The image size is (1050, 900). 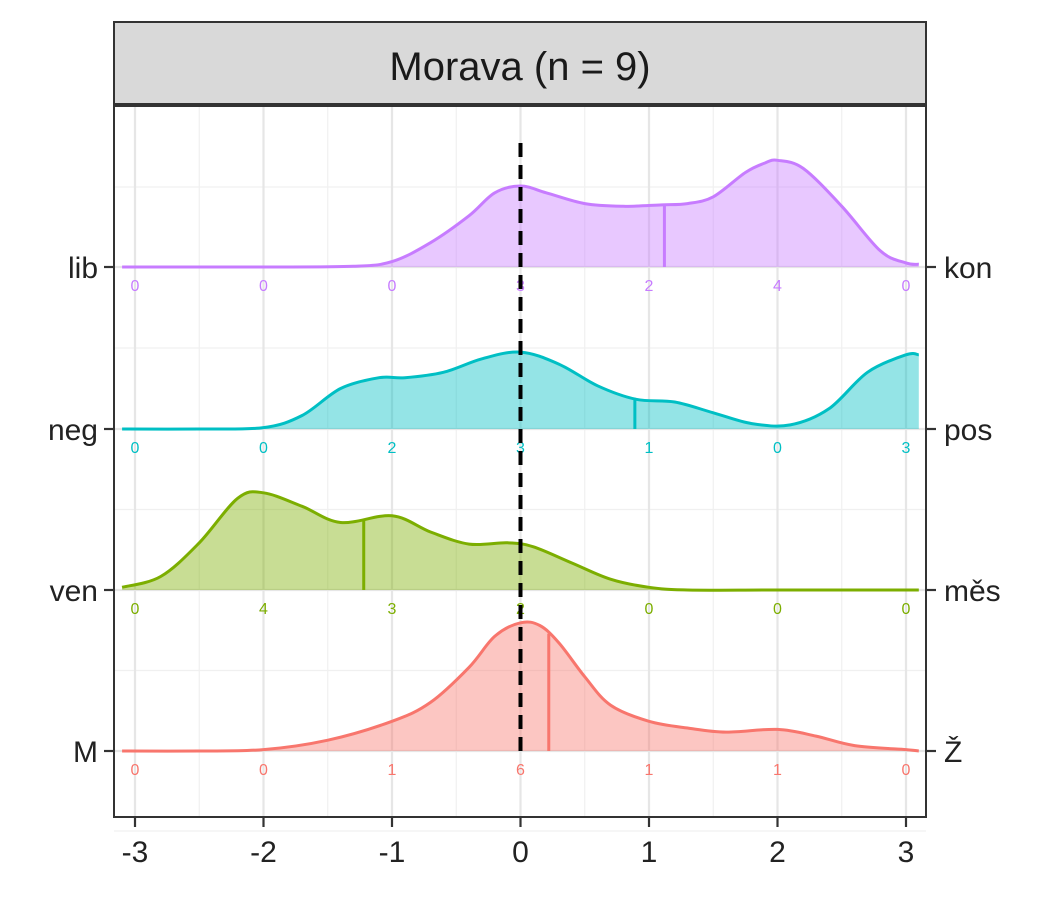 I want to click on right-axis-label: pos, so click(x=968, y=430).